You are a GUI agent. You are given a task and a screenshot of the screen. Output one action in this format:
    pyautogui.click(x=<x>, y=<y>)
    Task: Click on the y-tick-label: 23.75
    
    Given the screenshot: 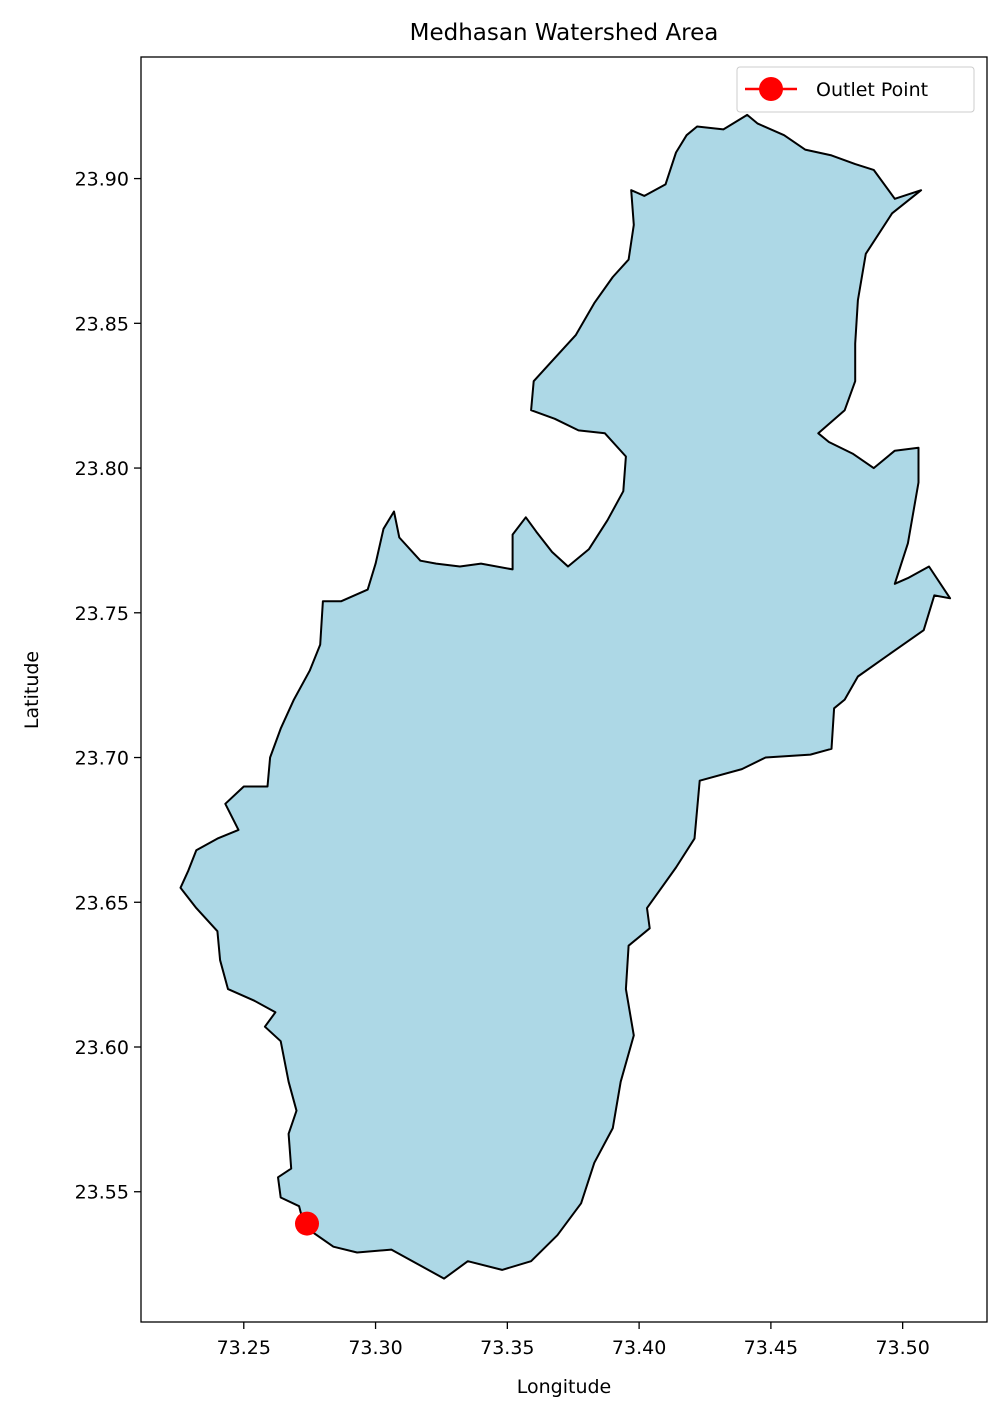 What is the action you would take?
    pyautogui.click(x=102, y=614)
    